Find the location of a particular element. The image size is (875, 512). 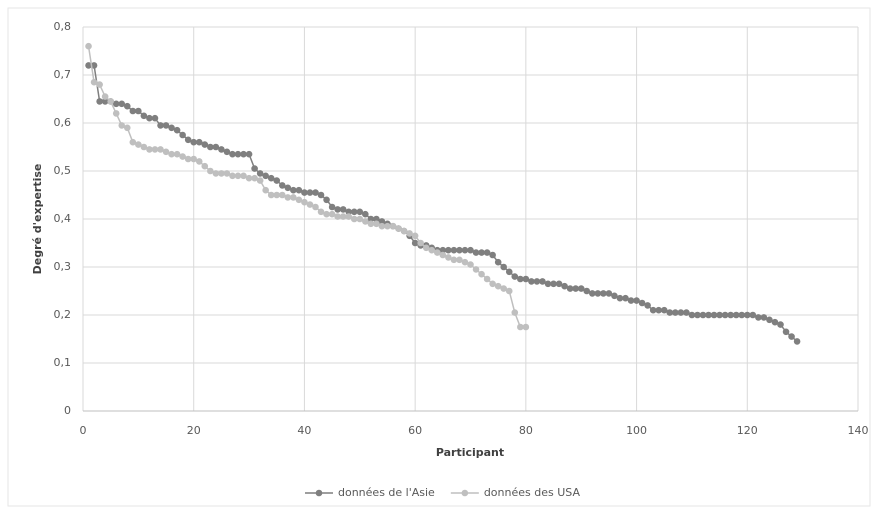

legend-marker is located at coordinates (465, 493).